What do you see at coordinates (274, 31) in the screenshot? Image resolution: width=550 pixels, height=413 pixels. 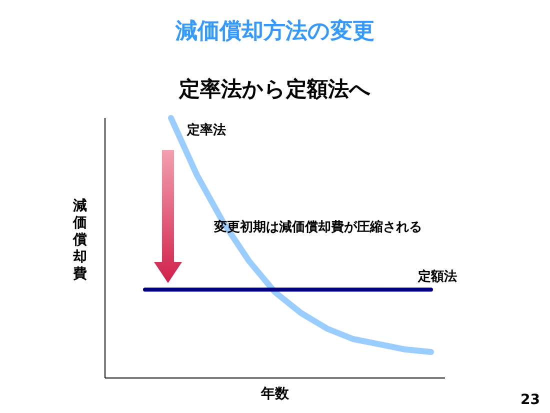 I see `chart-title: 減価償却方法の変更` at bounding box center [274, 31].